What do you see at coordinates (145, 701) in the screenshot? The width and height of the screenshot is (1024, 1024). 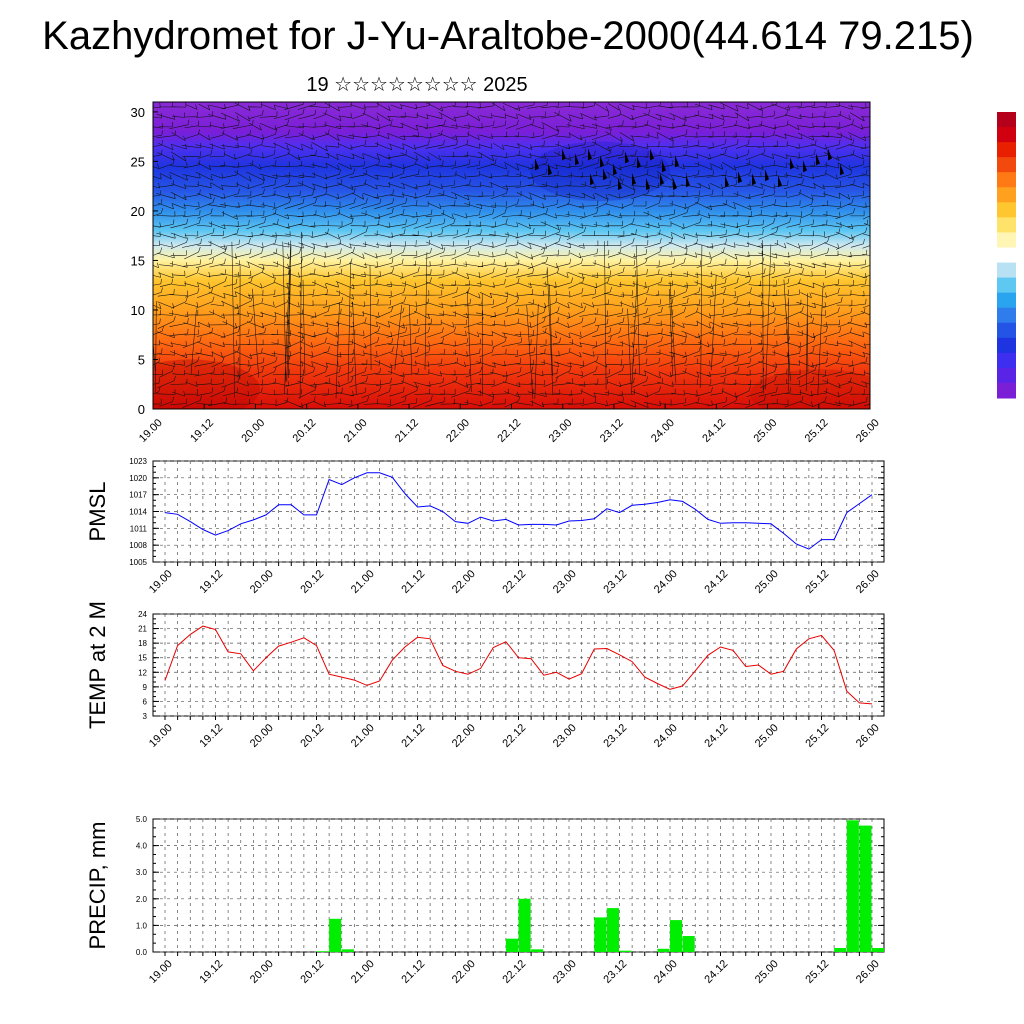 I see `y-tick-label: 6` at bounding box center [145, 701].